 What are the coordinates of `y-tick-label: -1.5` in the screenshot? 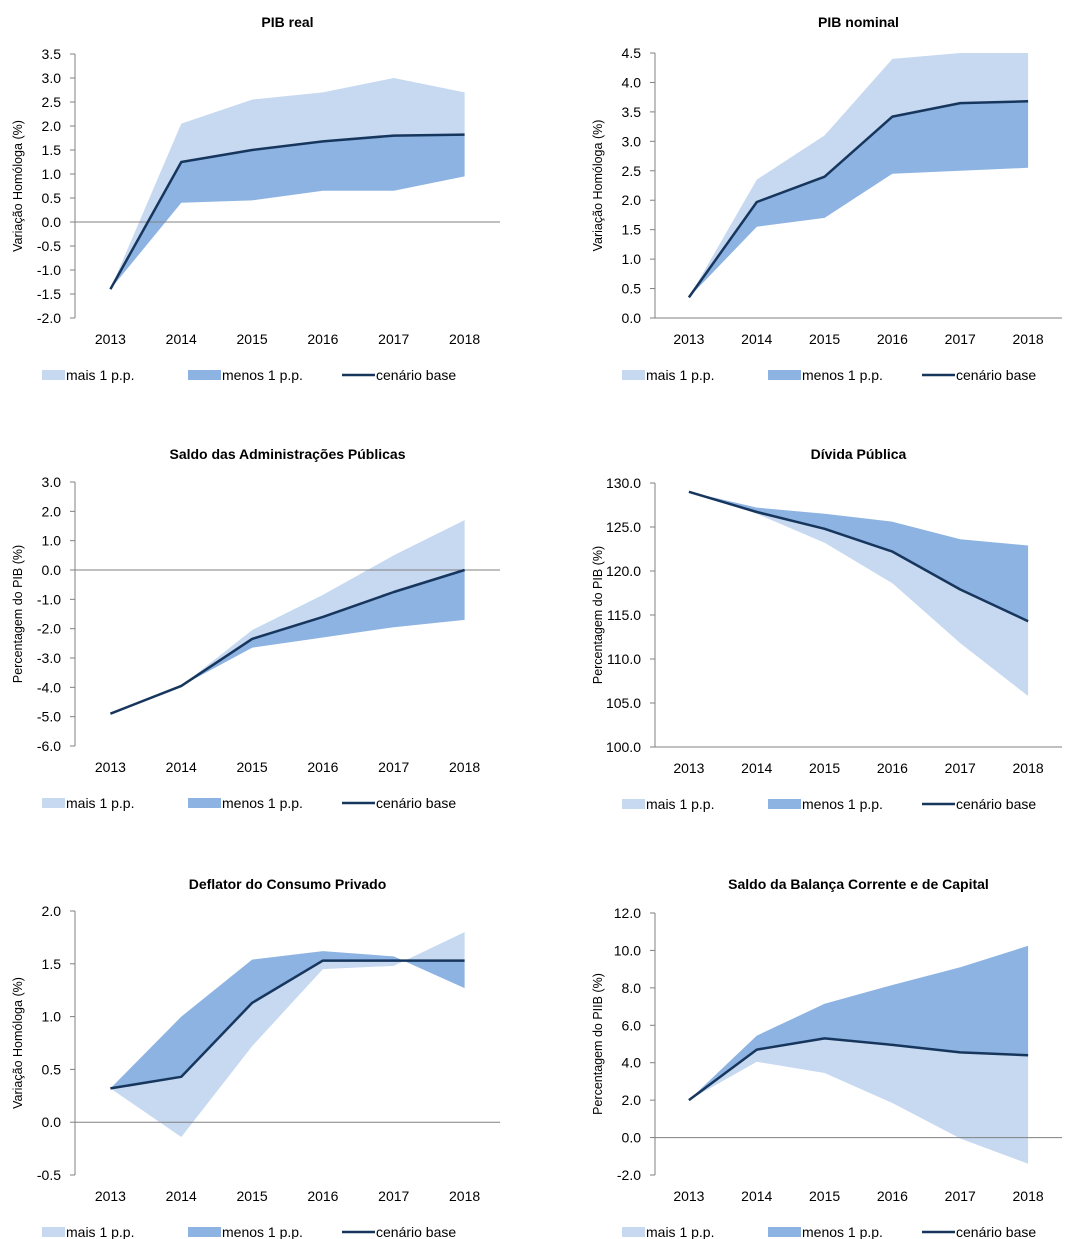 It's located at (49, 294).